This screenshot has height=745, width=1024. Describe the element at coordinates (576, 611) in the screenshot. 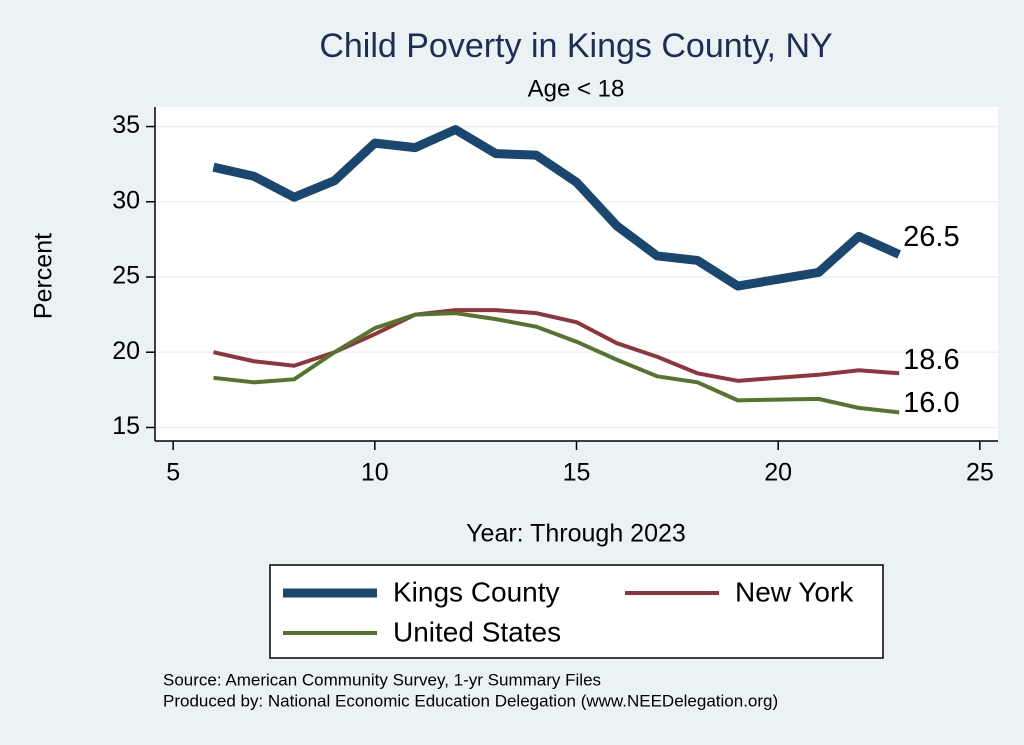

I see `legend` at that location.